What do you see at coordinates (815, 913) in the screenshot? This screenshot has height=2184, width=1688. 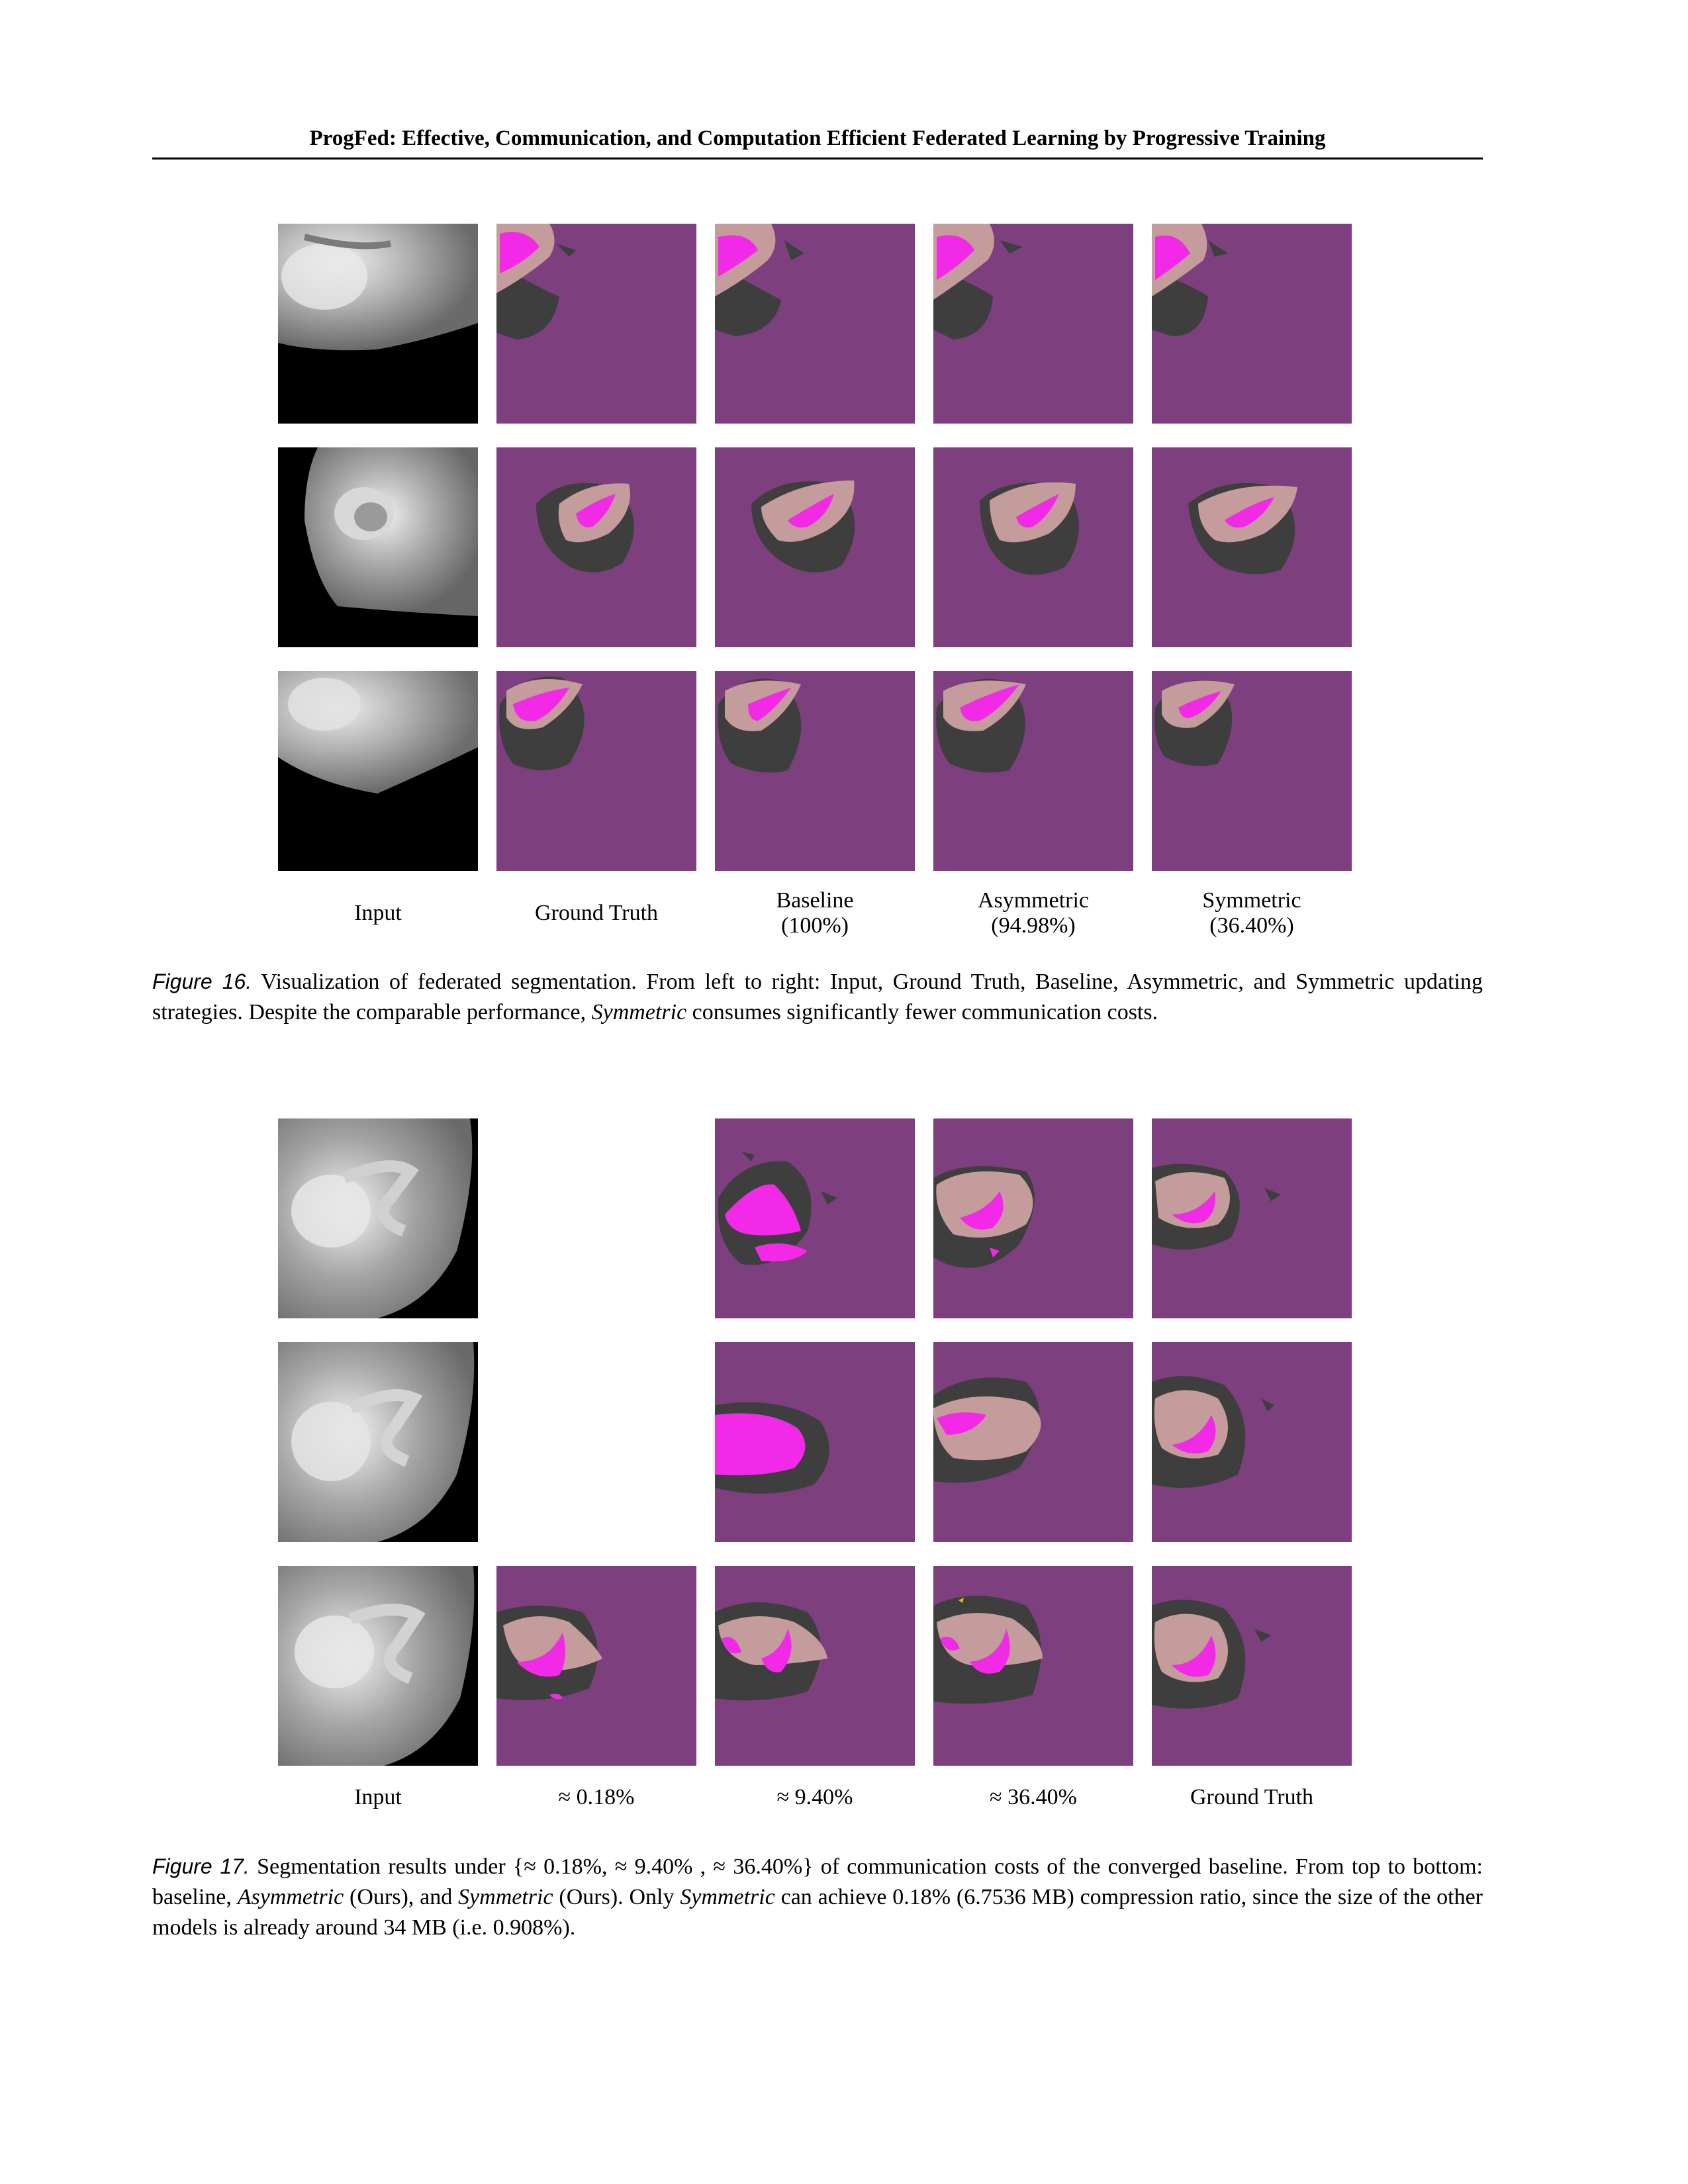 I see `column-label: Baseline (100%)` at bounding box center [815, 913].